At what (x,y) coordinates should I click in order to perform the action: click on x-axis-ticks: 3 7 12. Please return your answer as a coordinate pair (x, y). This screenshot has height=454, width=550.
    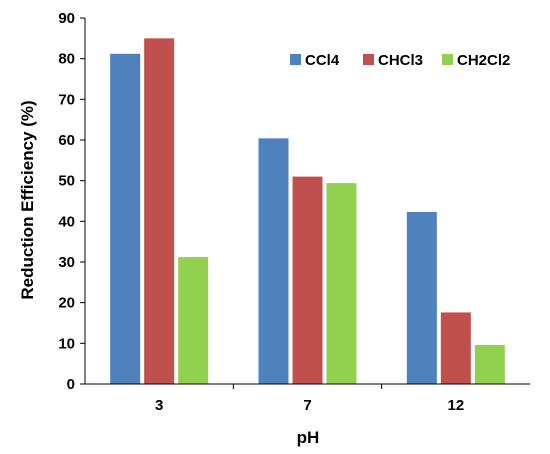
    Looking at the image, I should click on (309, 399).